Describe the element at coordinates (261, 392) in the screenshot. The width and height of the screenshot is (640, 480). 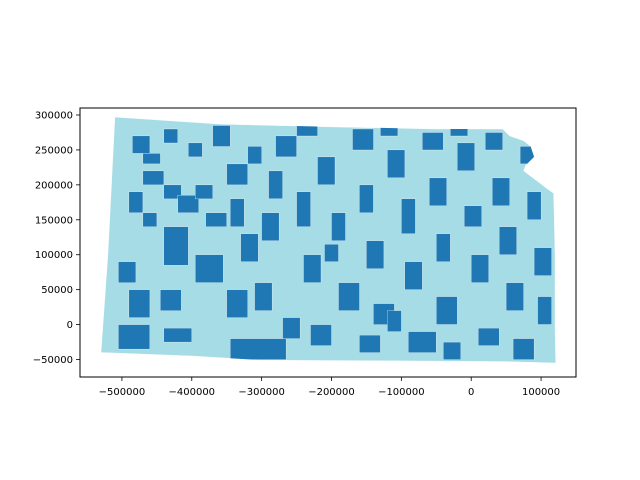
I see `x-tick-label: −300000` at that location.